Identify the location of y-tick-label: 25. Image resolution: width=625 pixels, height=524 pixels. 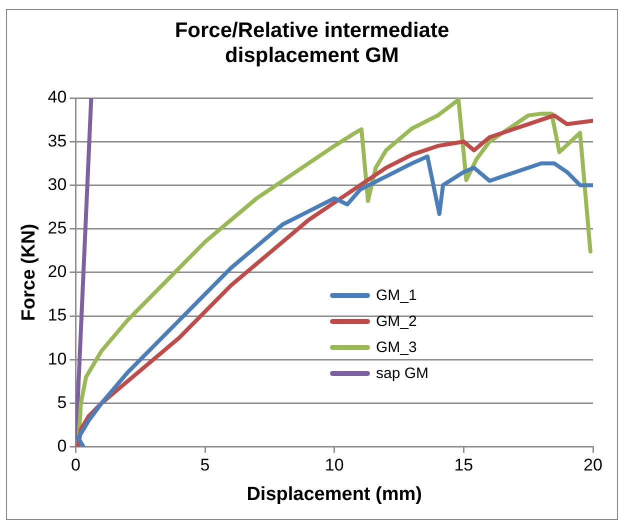
(57, 228).